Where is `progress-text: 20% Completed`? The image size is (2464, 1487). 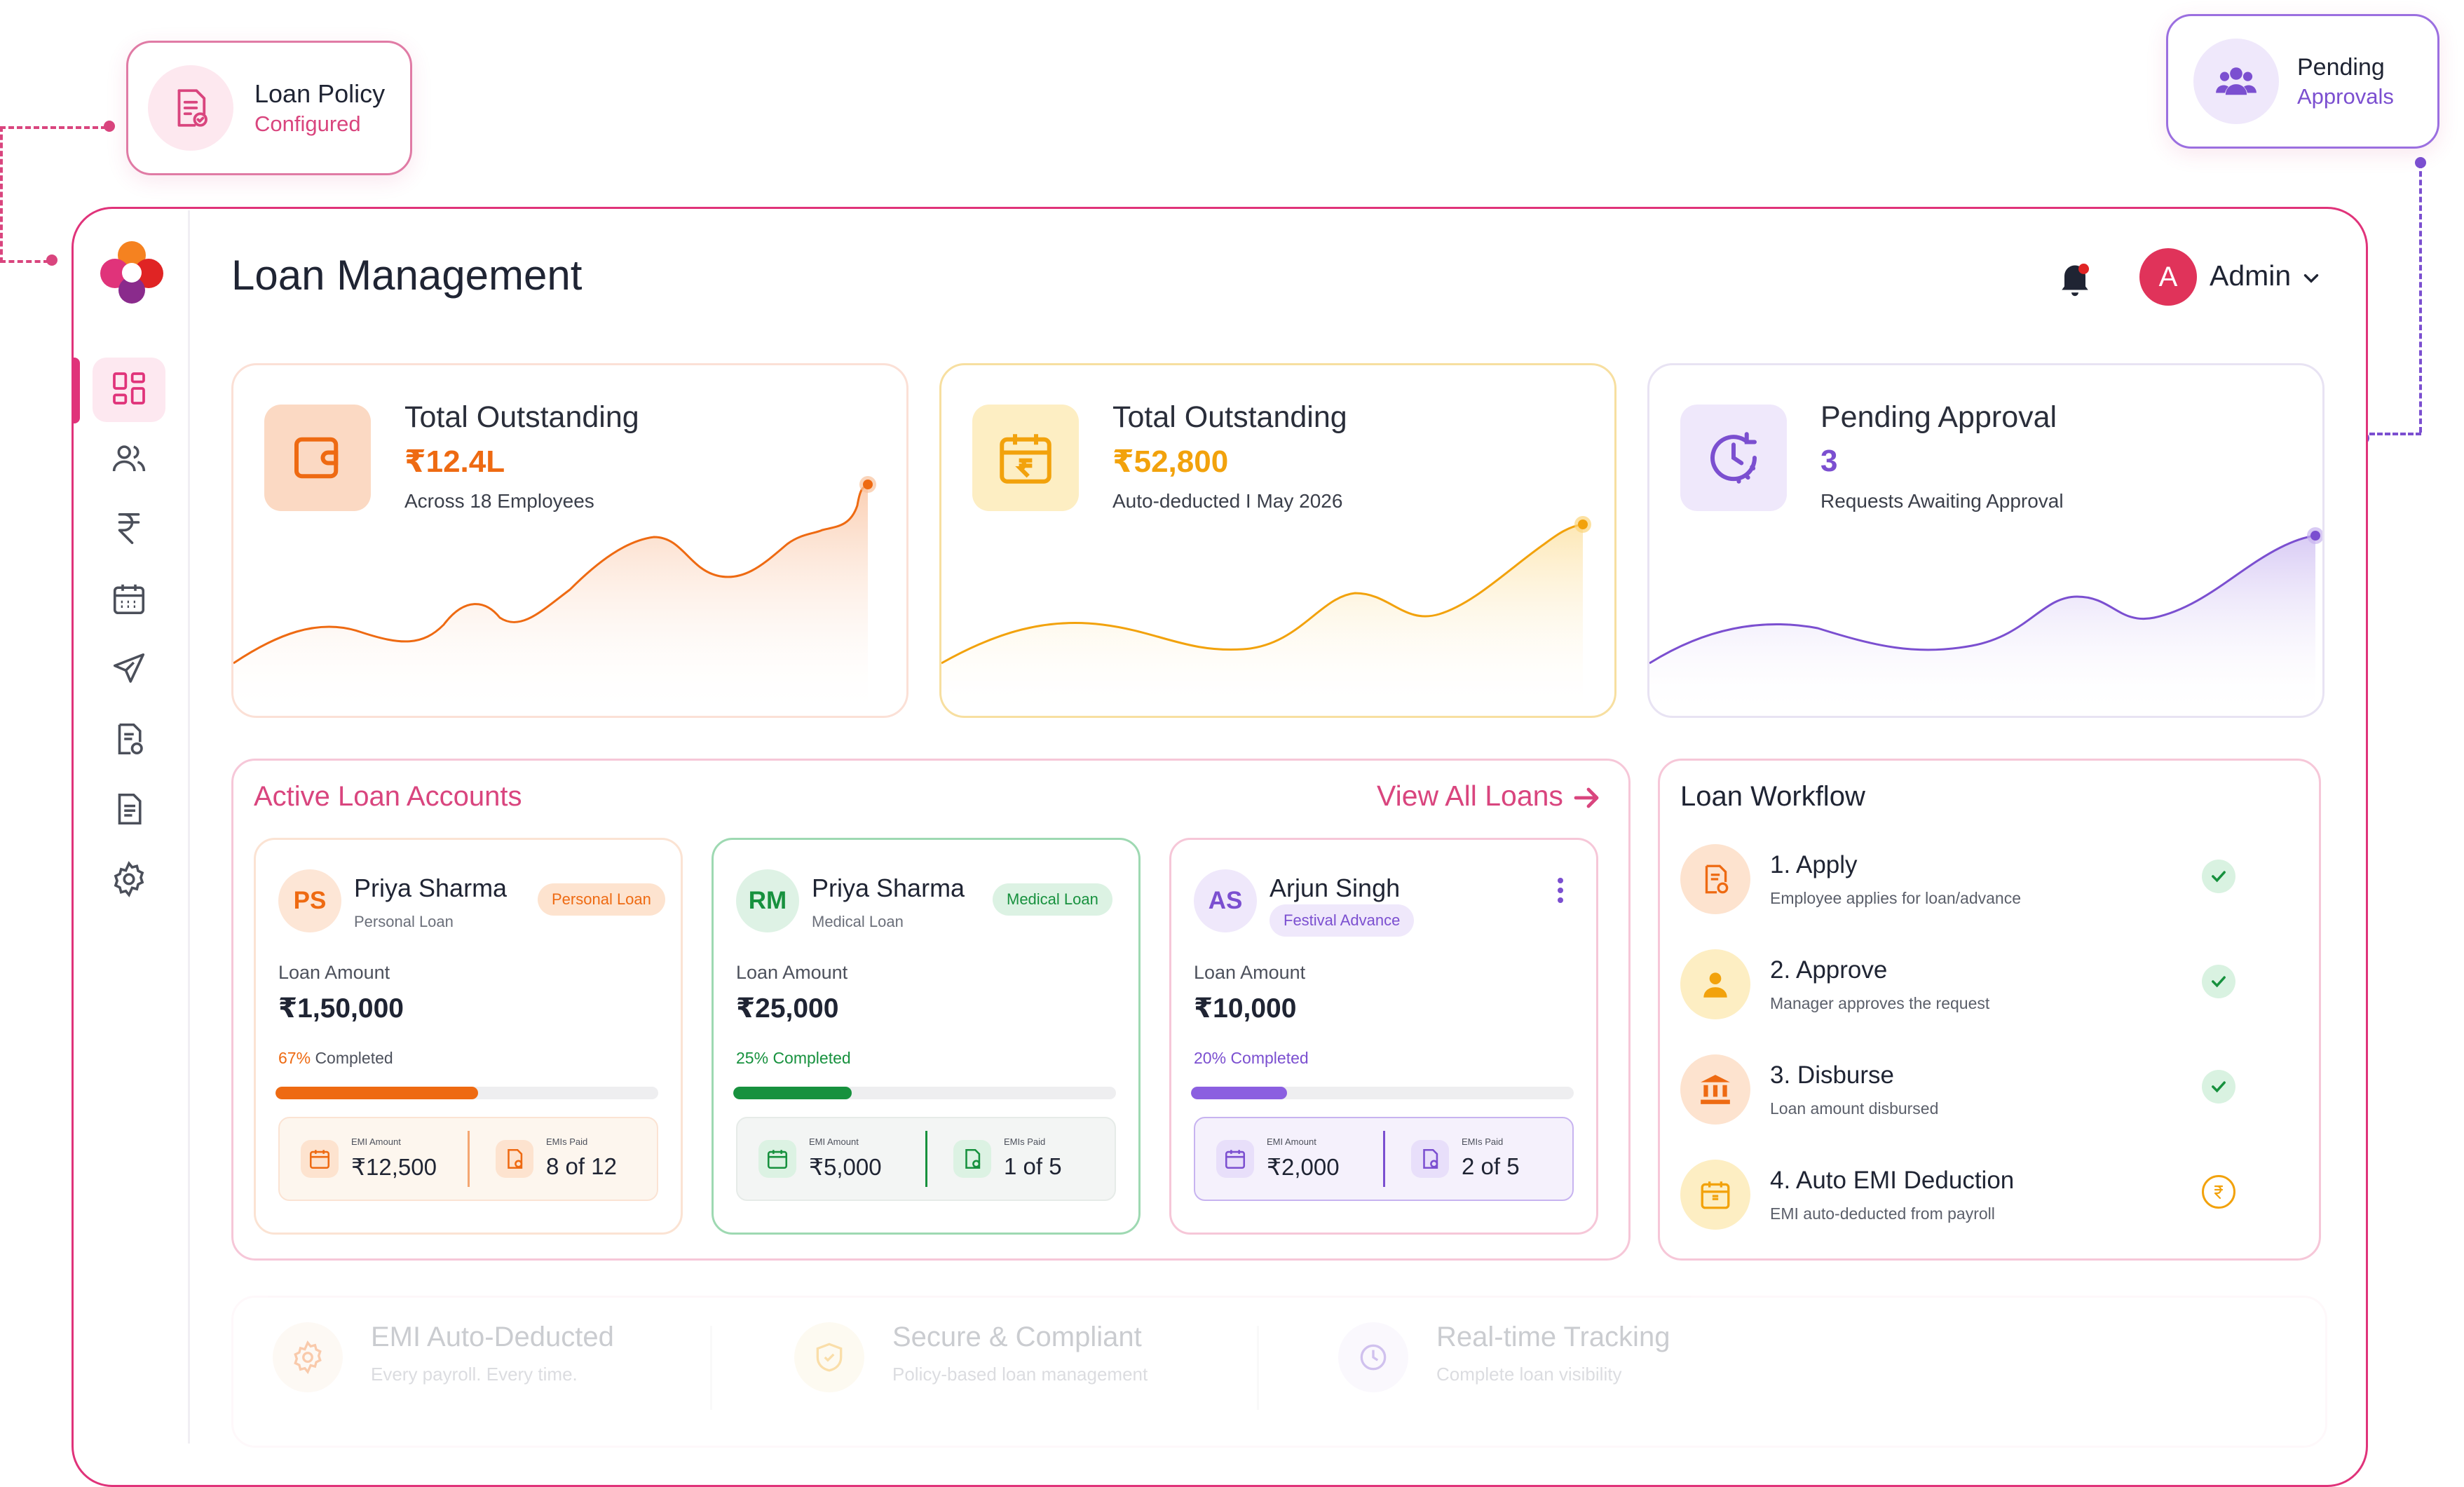
progress-text: 20% Completed is located at coordinates (1251, 1058).